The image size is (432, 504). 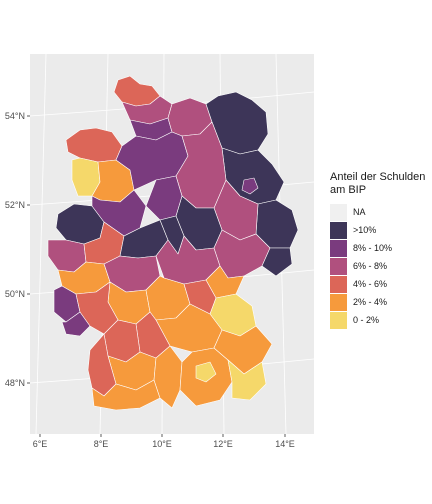 I want to click on region-berlin, so click(x=250, y=186).